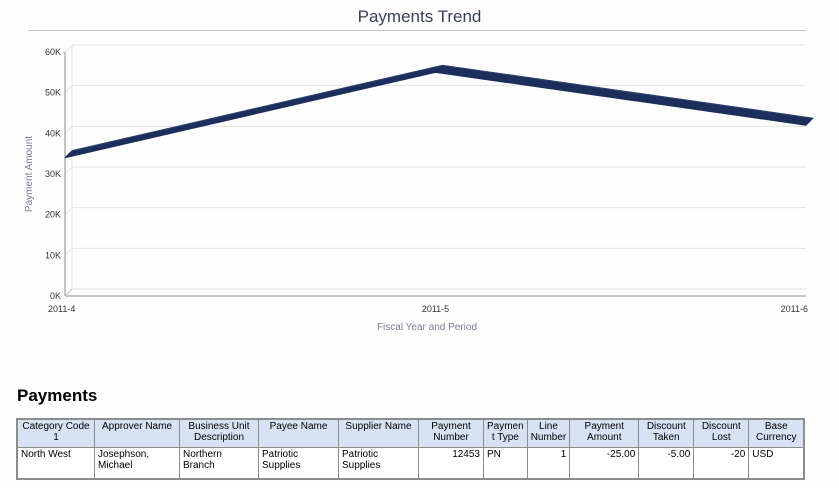 The width and height of the screenshot is (839, 488). I want to click on y-axis-title: Payment Amount, so click(29, 174).